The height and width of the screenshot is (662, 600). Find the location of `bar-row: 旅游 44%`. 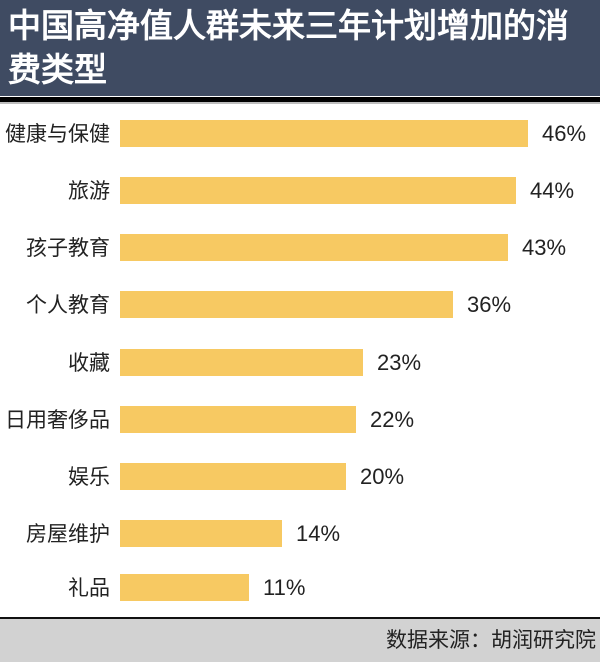

bar-row: 旅游 44% is located at coordinates (300, 191).